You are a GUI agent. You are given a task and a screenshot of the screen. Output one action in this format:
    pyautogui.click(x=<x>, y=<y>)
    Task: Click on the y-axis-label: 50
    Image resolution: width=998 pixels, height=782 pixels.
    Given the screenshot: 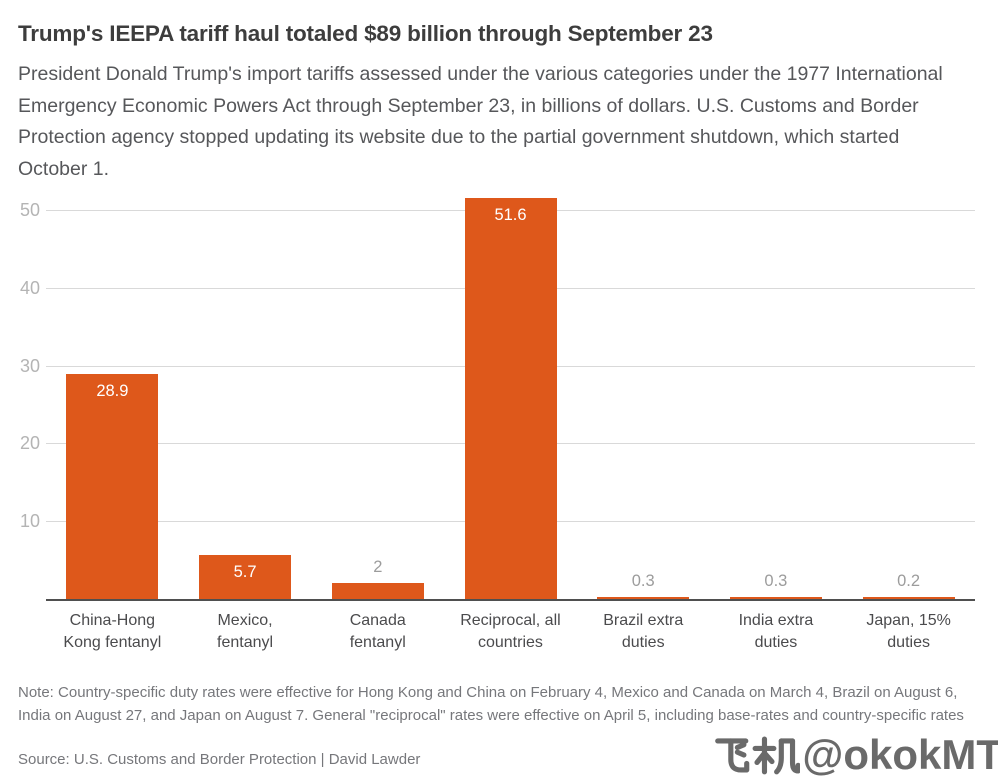 What is the action you would take?
    pyautogui.click(x=29, y=210)
    